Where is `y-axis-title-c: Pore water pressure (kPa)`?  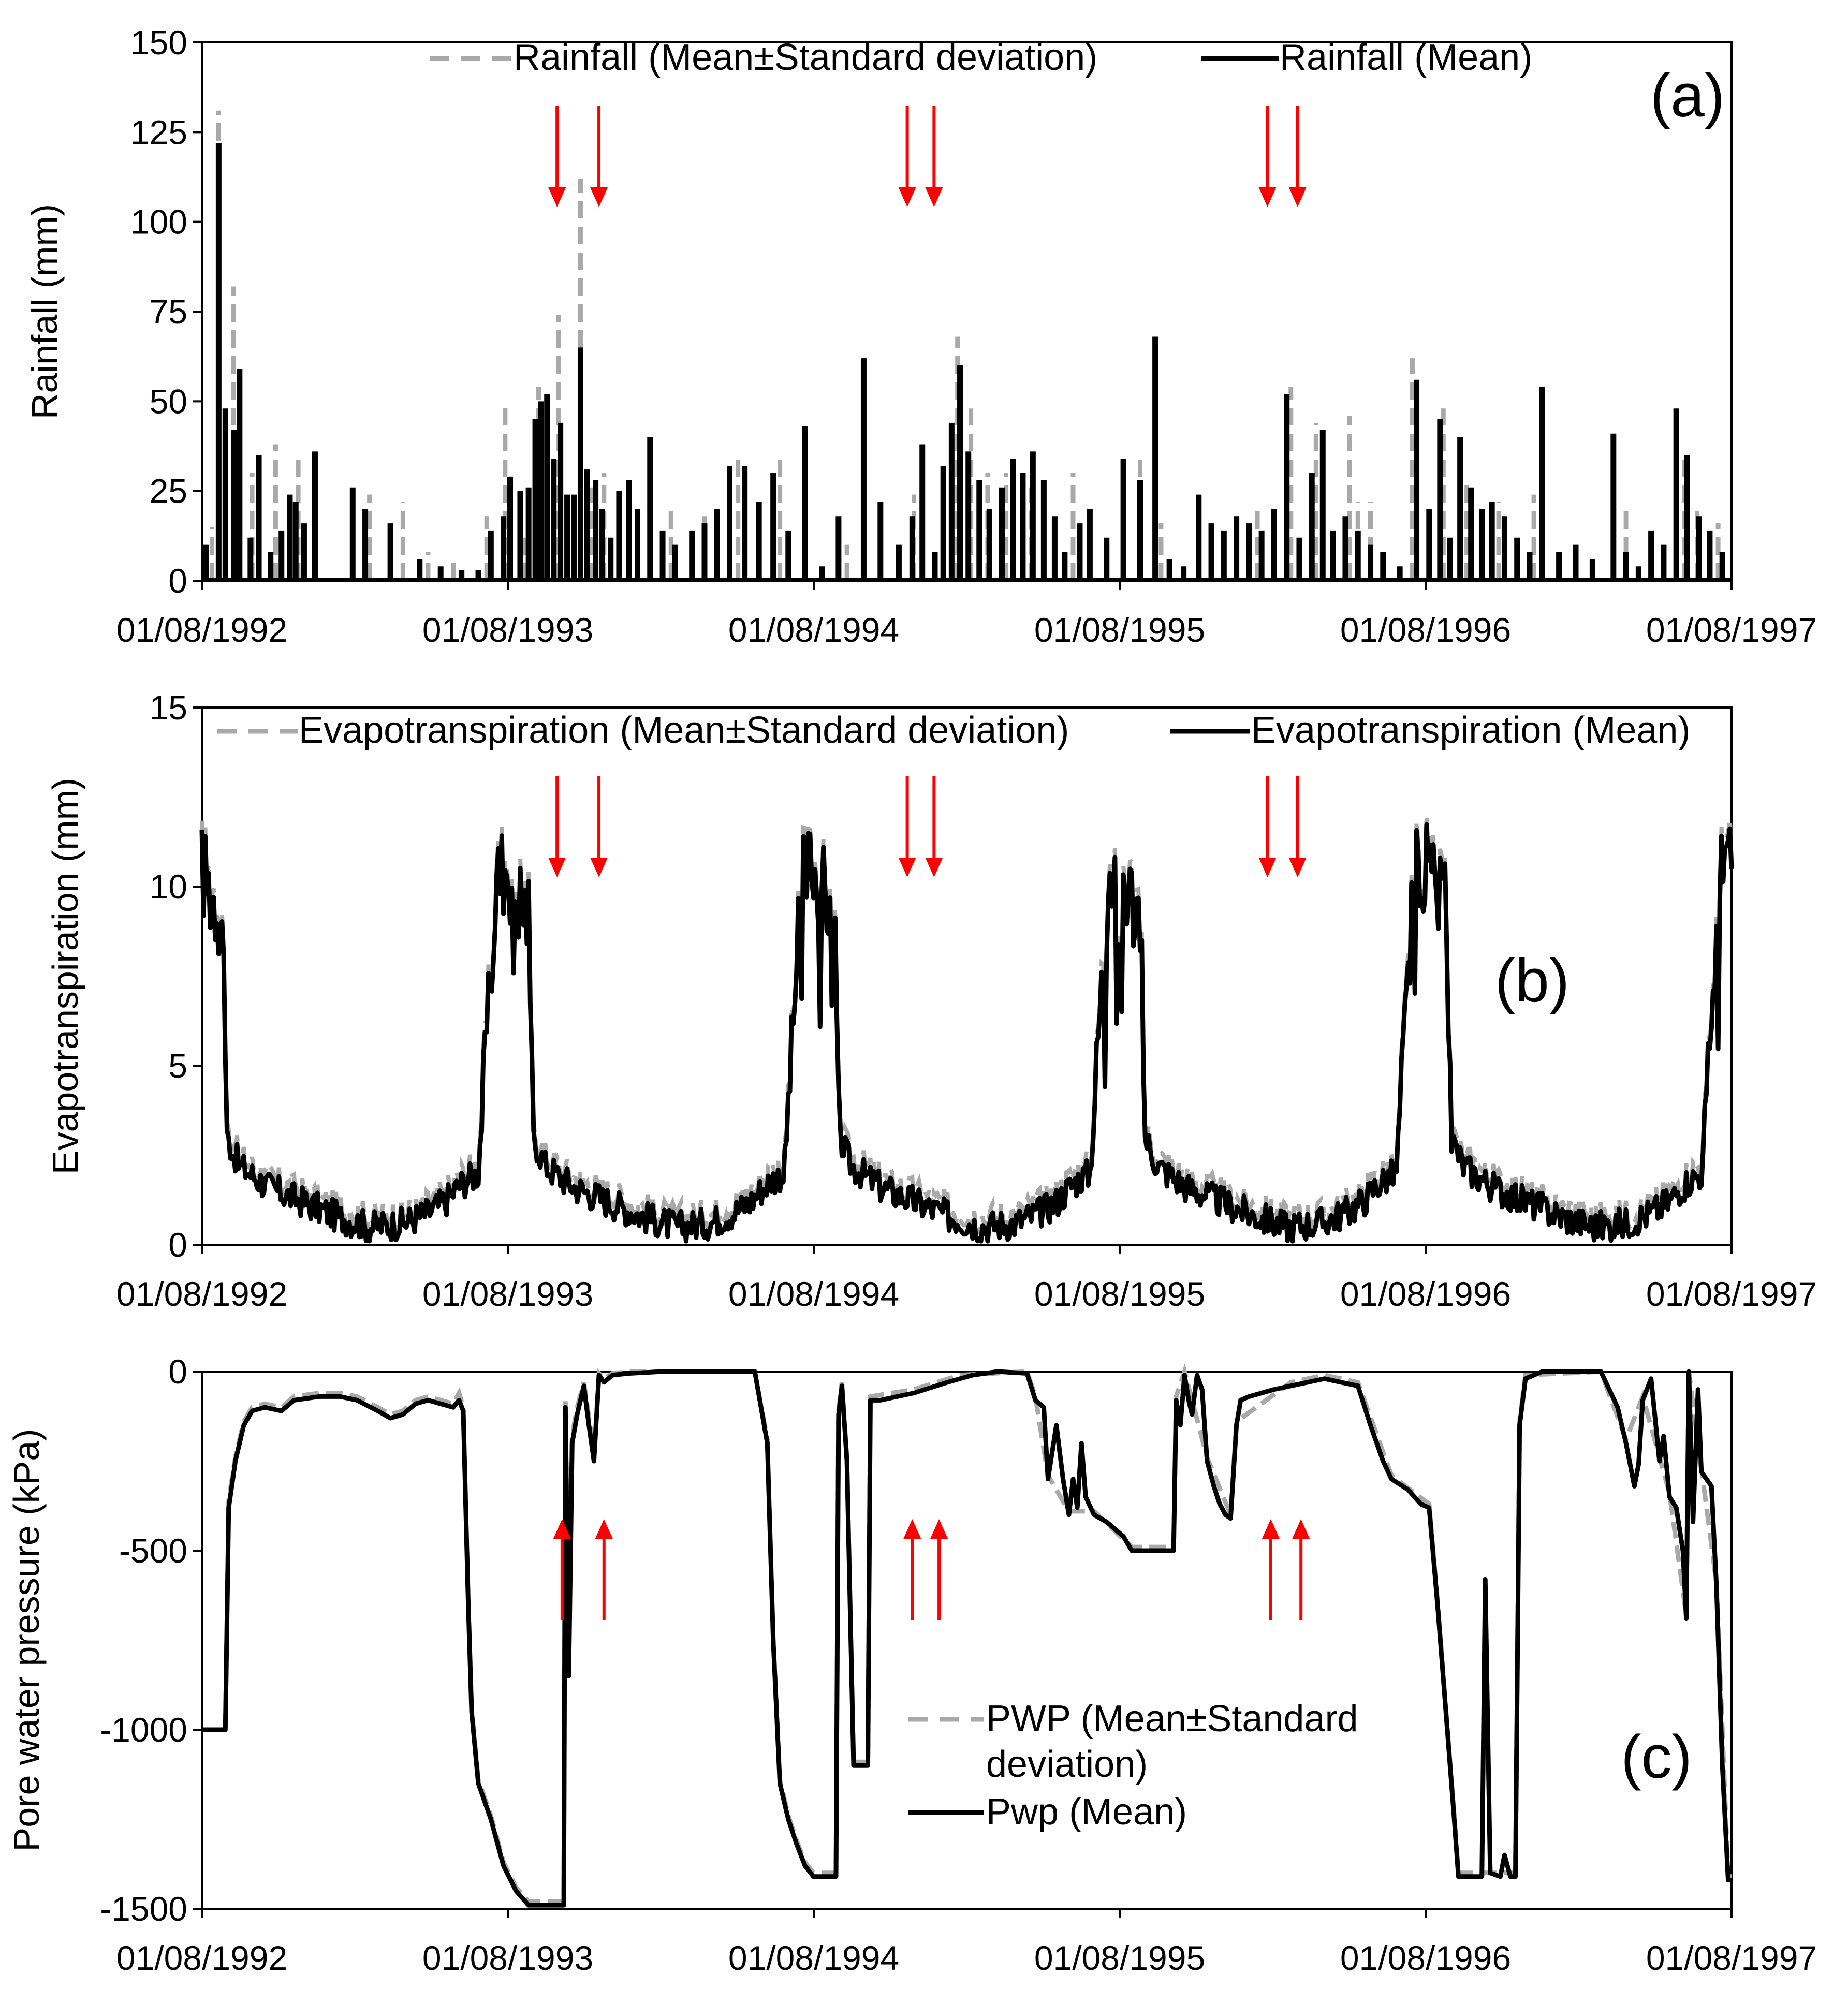 y-axis-title-c: Pore water pressure (kPa) is located at coordinates (27, 1640).